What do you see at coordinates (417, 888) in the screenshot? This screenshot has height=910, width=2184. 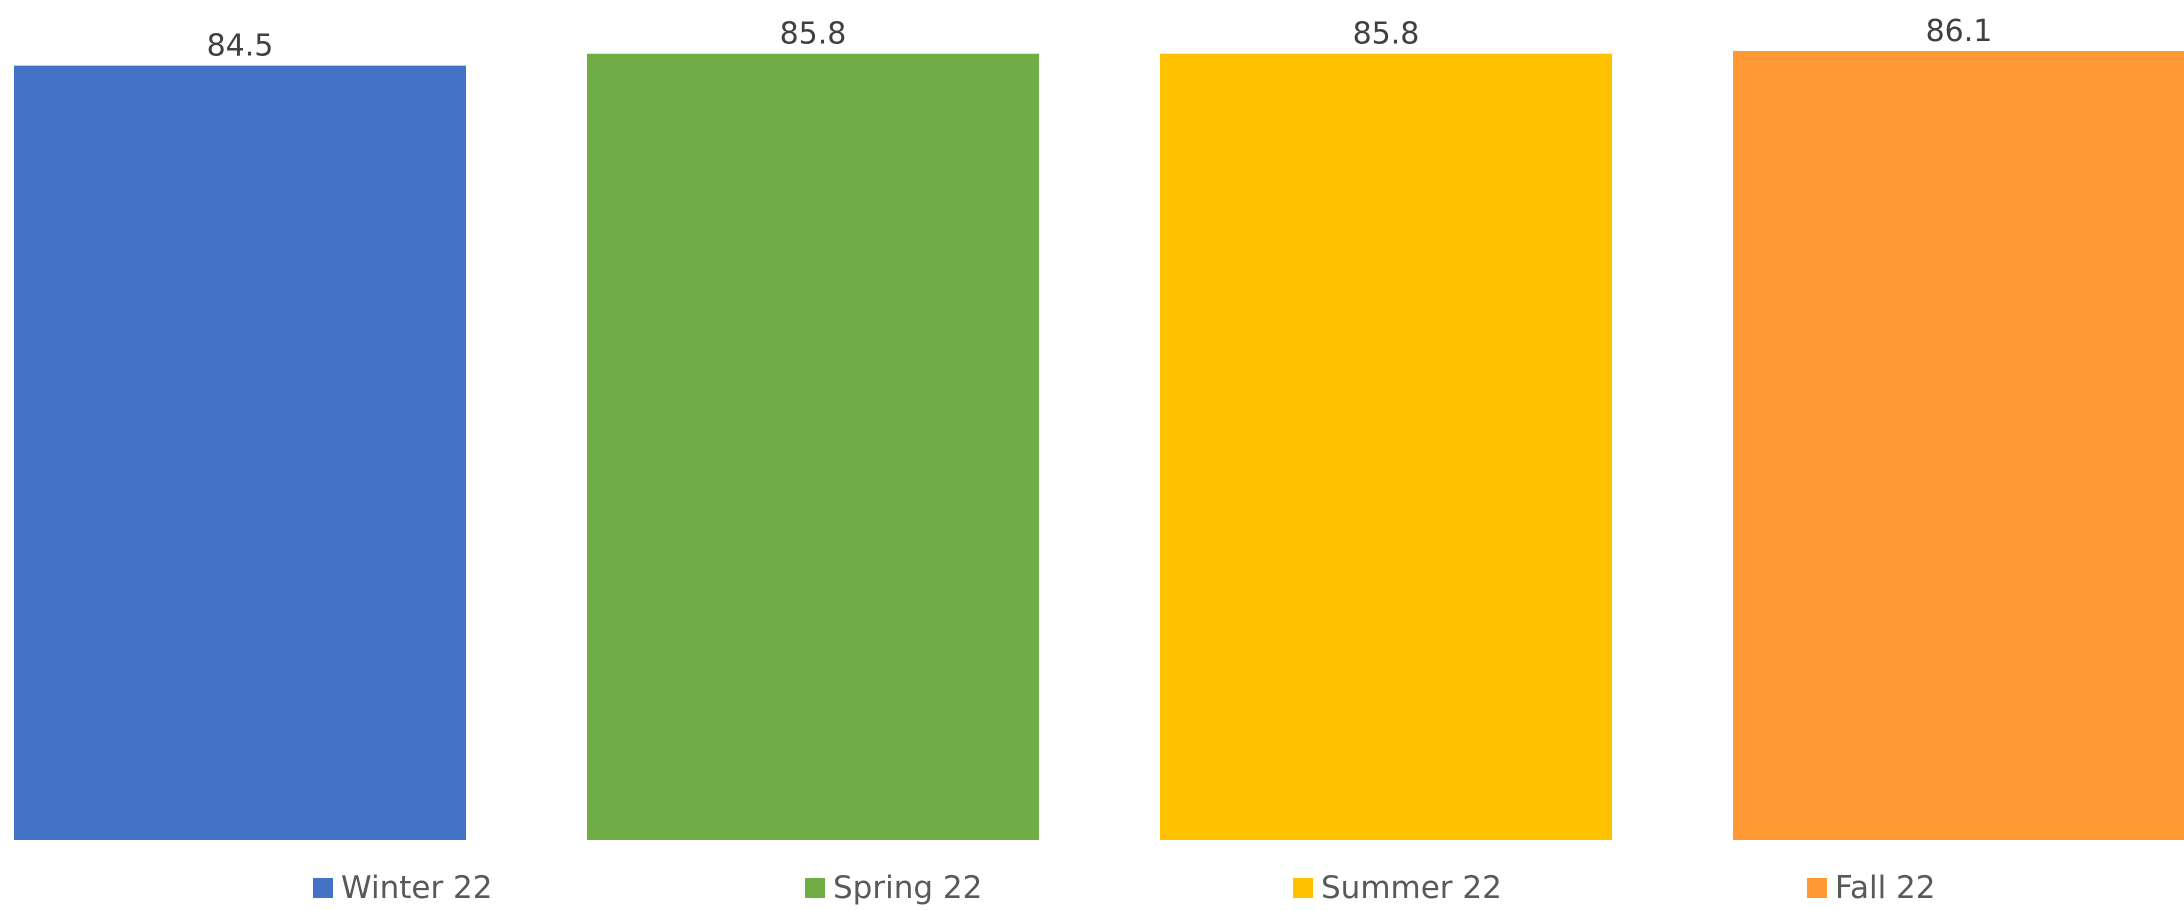 I see `legend-label-winter-22: Winter 22` at bounding box center [417, 888].